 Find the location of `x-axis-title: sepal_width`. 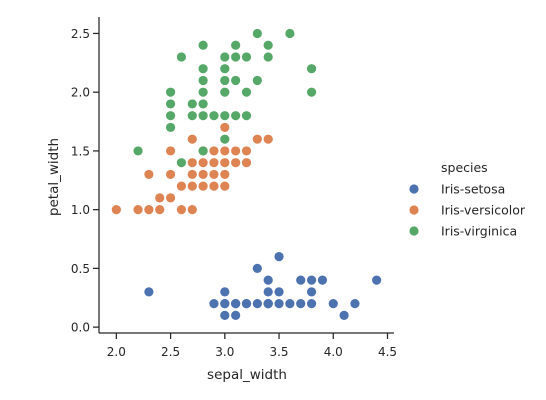

x-axis-title: sepal_width is located at coordinates (247, 375).